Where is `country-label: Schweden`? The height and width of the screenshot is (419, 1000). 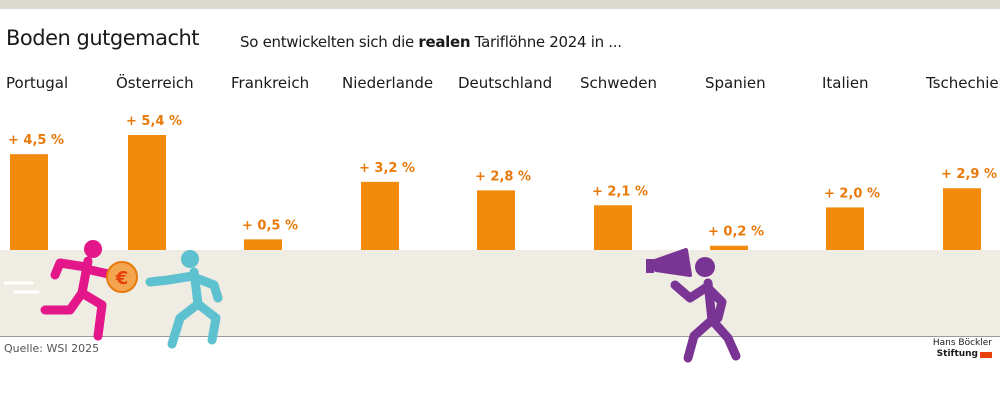 country-label: Schweden is located at coordinates (618, 83).